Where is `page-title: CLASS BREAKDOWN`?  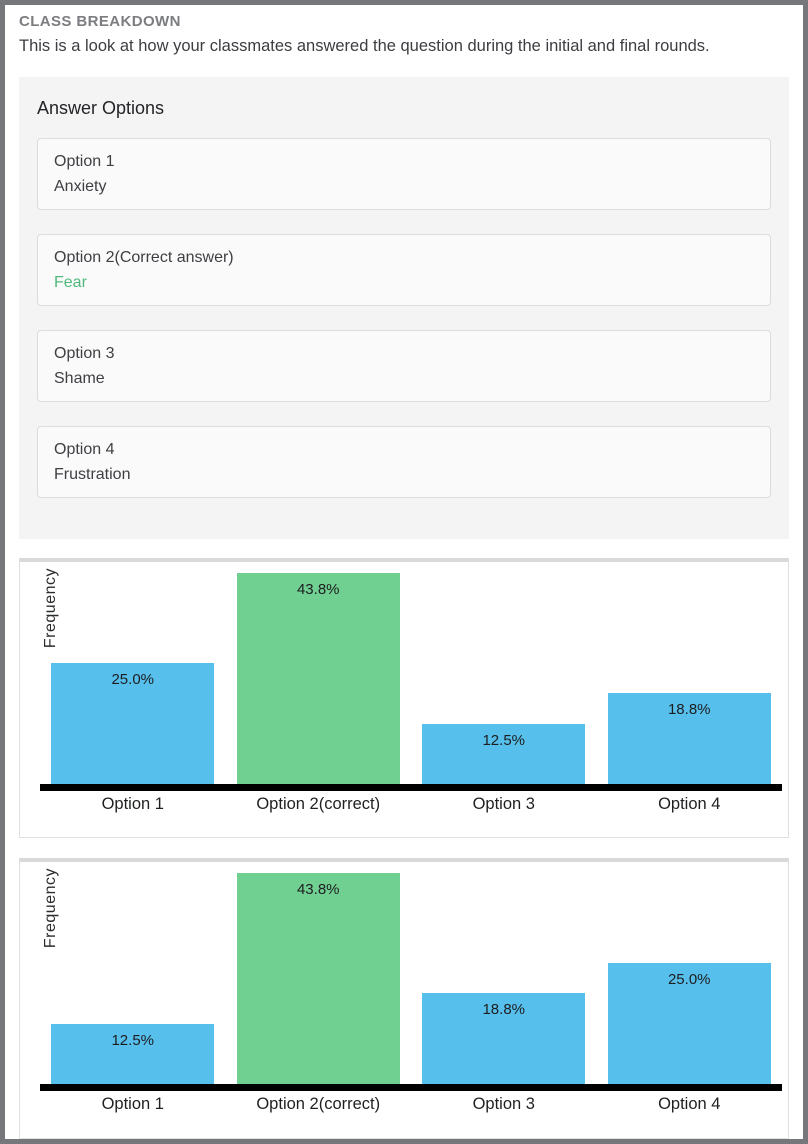 page-title: CLASS BREAKDOWN is located at coordinates (100, 21).